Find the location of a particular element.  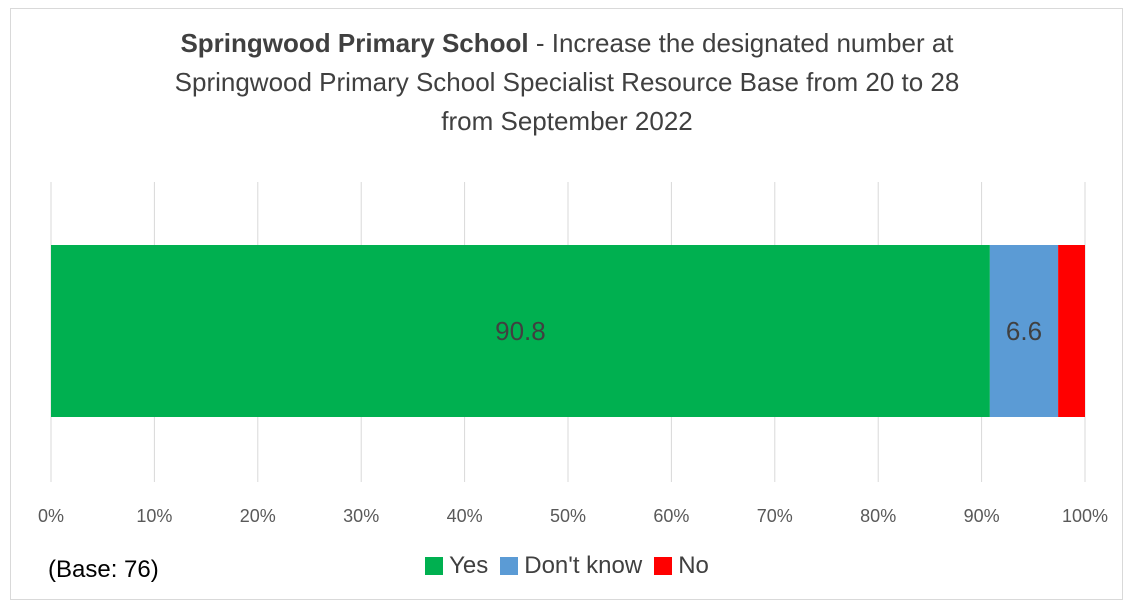

legend-item: Yes is located at coordinates (456, 566).